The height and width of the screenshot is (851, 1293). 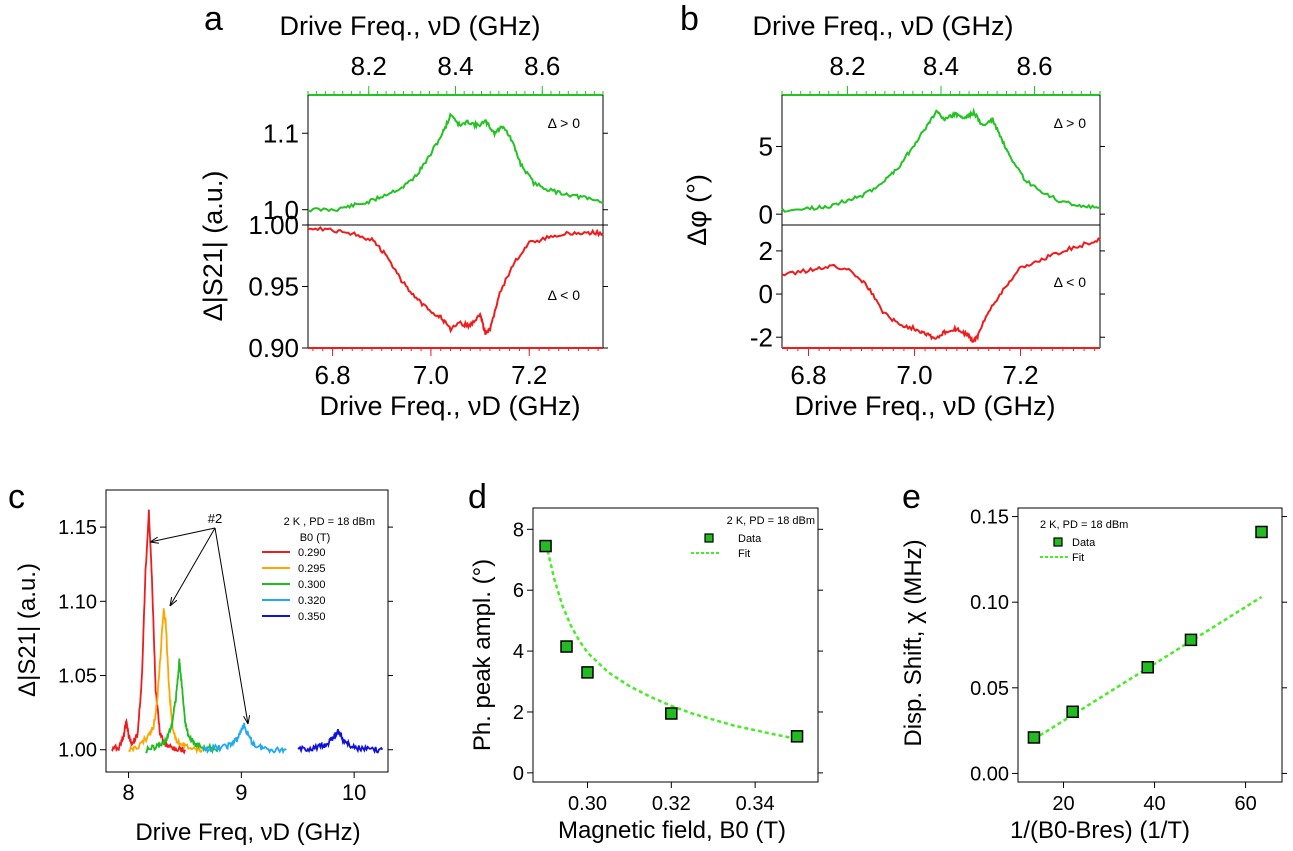 I want to click on panel-e-ytick-label: 0.15, so click(x=989, y=518).